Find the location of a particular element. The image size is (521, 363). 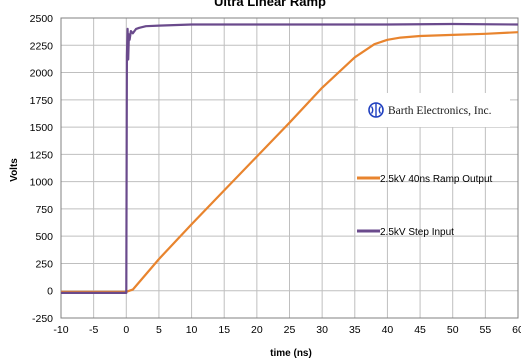

x-tick-label: 35 is located at coordinates (355, 330).